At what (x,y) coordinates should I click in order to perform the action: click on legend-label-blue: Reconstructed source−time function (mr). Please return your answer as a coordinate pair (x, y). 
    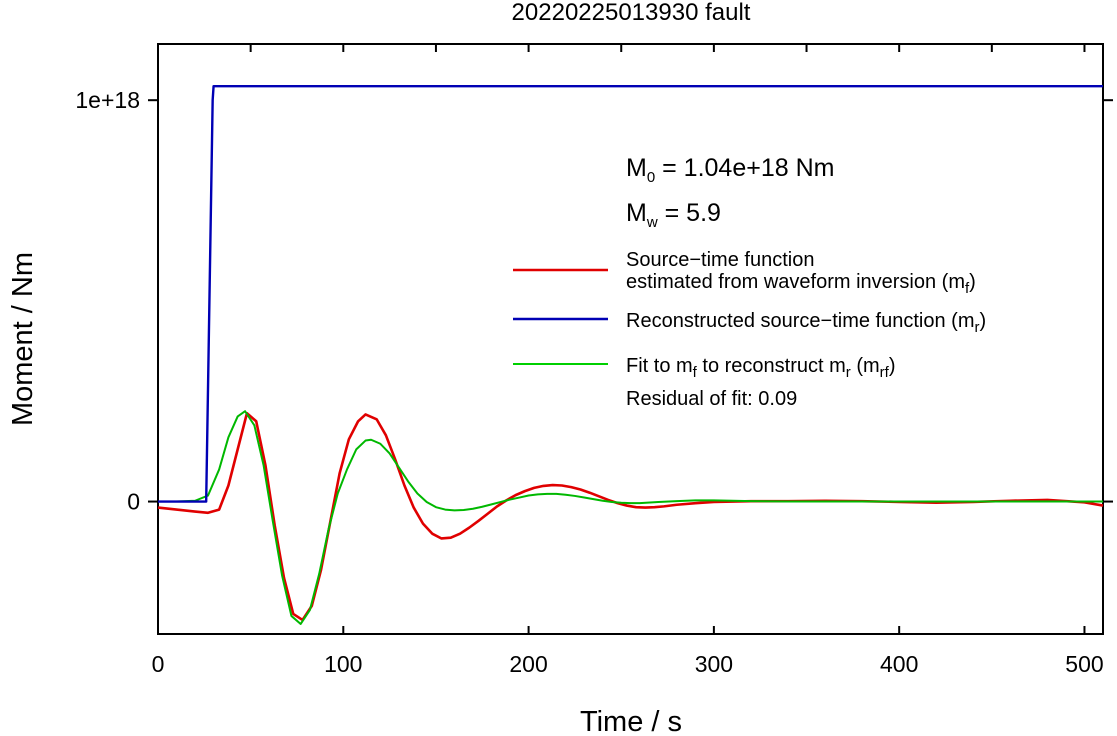
    Looking at the image, I should click on (806, 323).